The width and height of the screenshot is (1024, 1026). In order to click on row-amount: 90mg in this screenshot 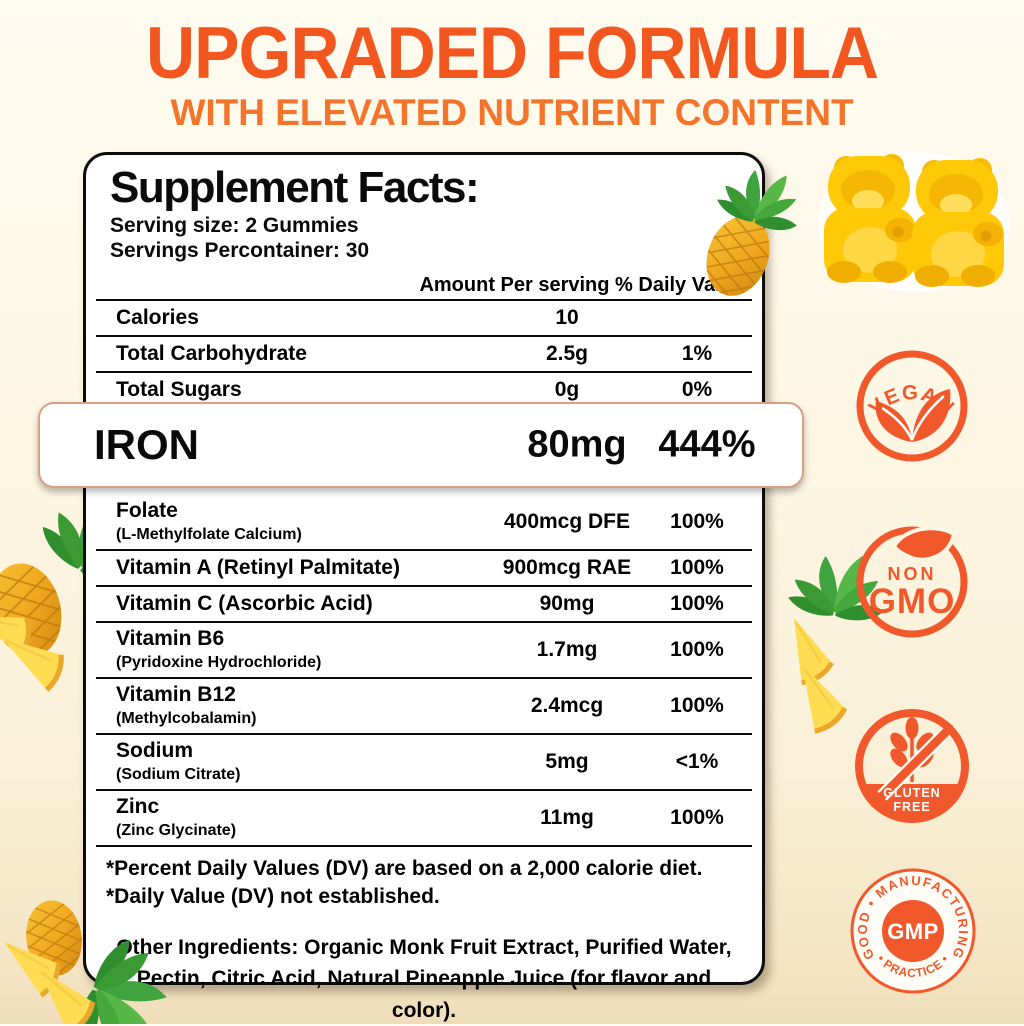, I will do `click(567, 603)`.